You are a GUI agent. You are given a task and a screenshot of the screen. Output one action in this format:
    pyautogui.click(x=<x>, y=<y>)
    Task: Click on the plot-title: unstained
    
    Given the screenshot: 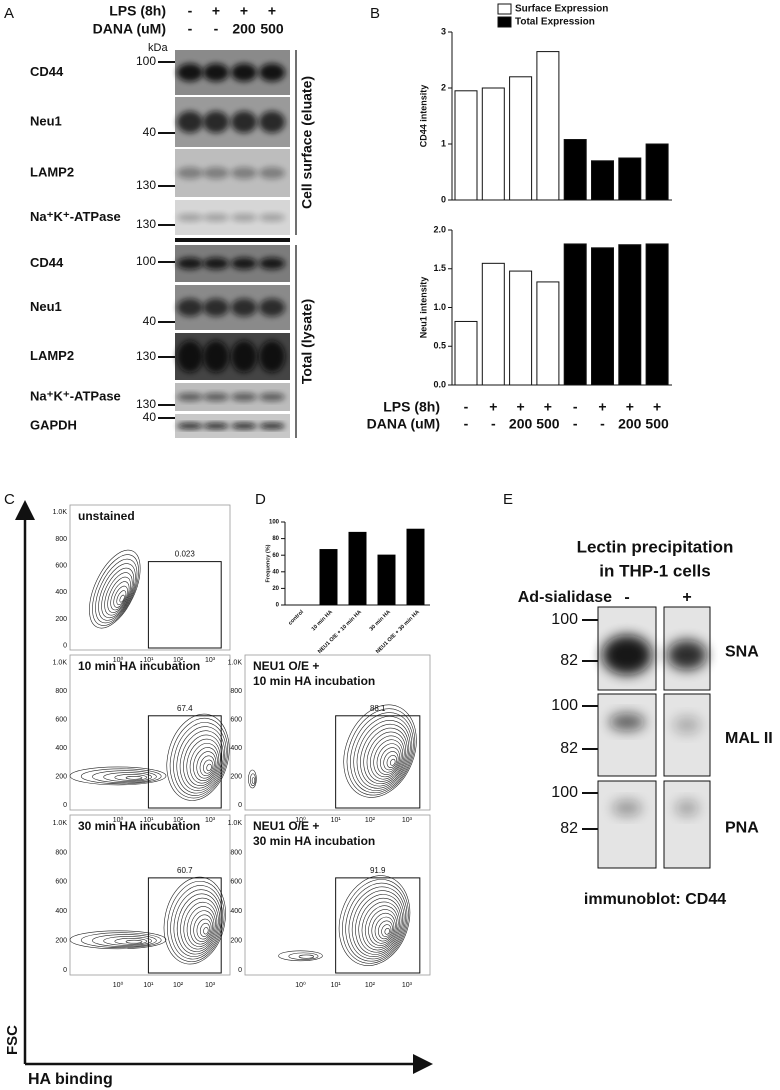 What is the action you would take?
    pyautogui.click(x=106, y=516)
    